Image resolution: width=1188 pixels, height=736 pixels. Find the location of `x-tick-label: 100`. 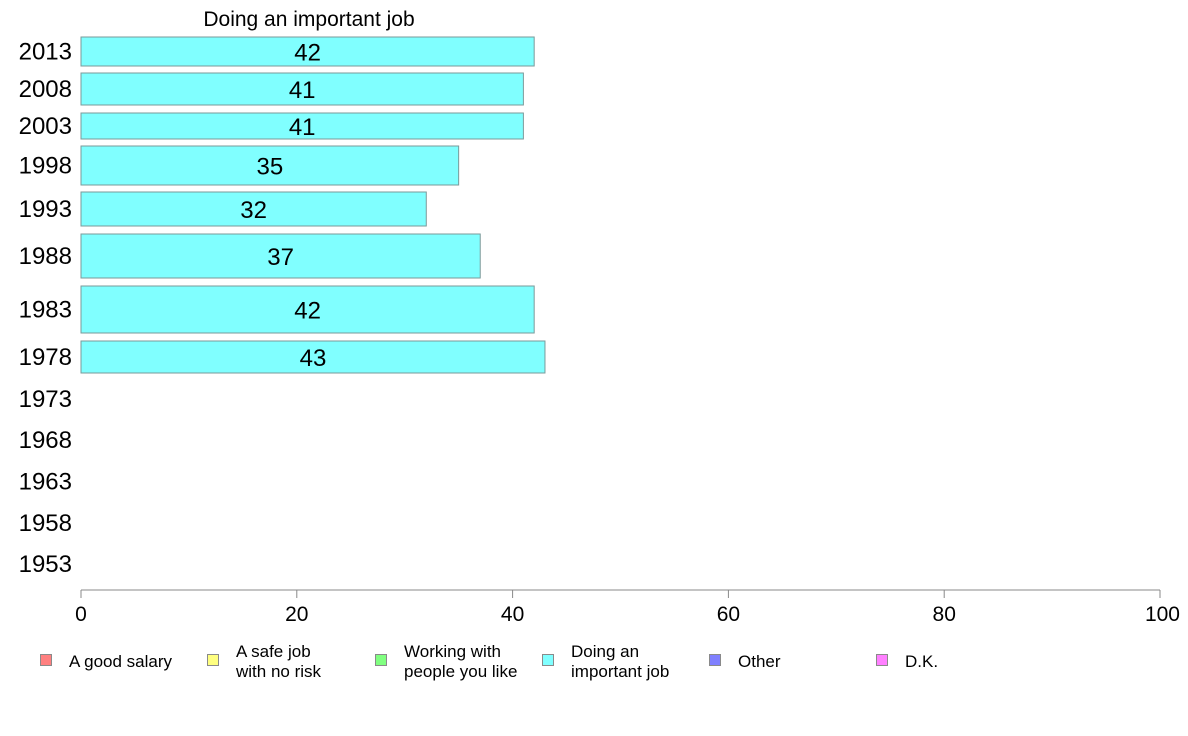

x-tick-label: 100 is located at coordinates (1162, 614).